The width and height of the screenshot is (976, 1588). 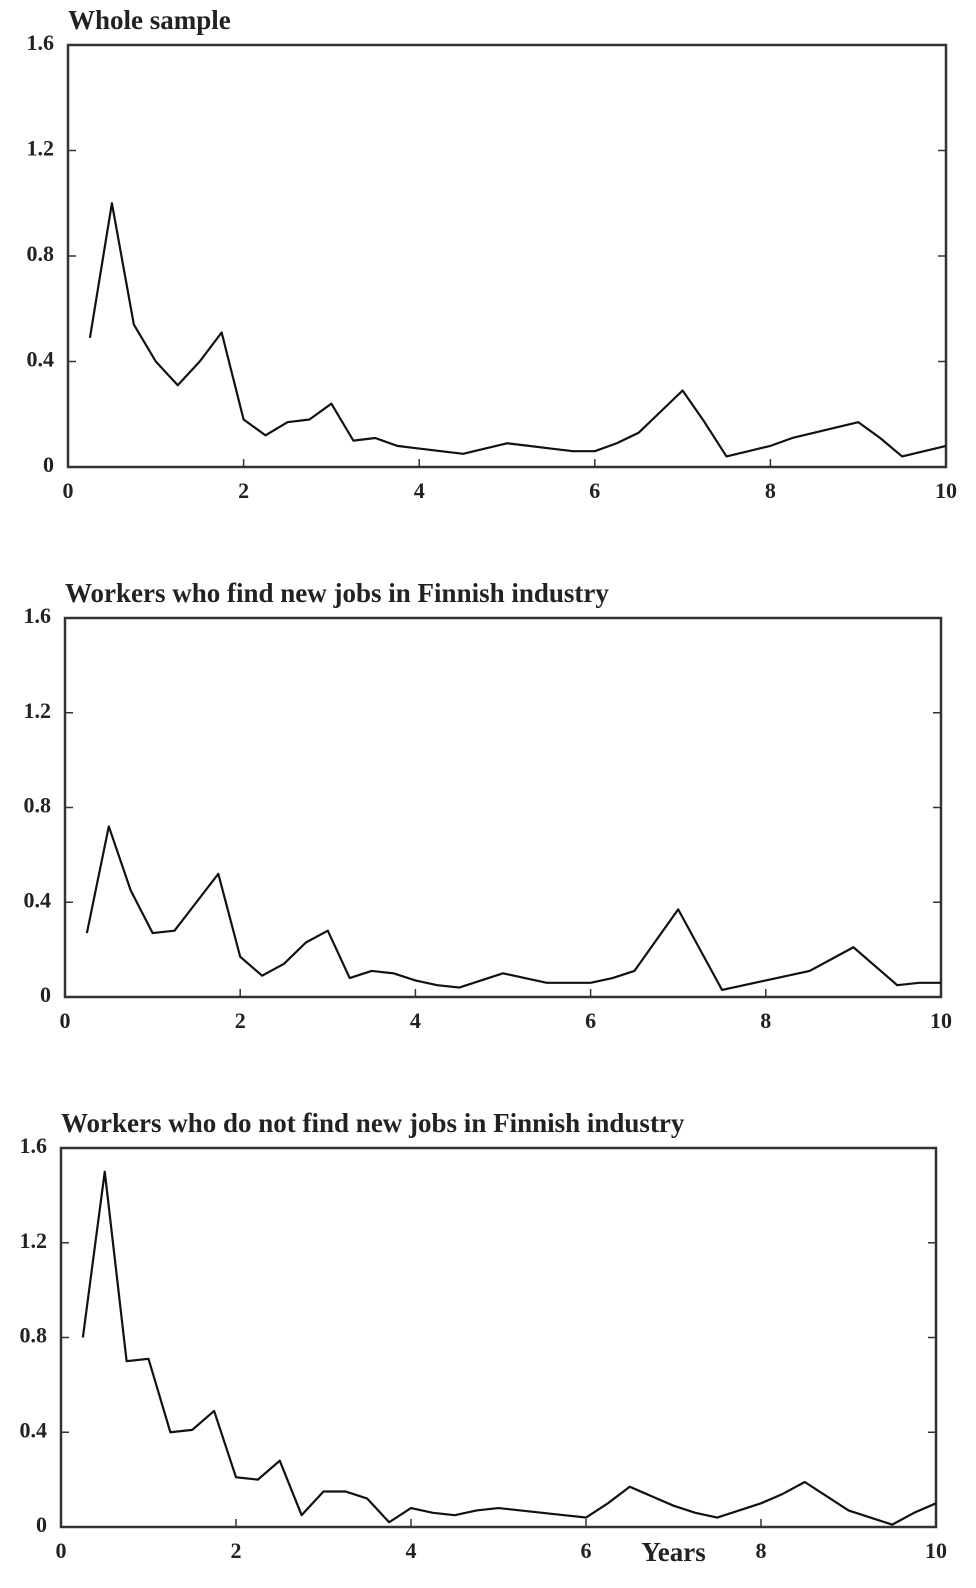 What do you see at coordinates (149, 20) in the screenshot?
I see `chart-title: Whole sample` at bounding box center [149, 20].